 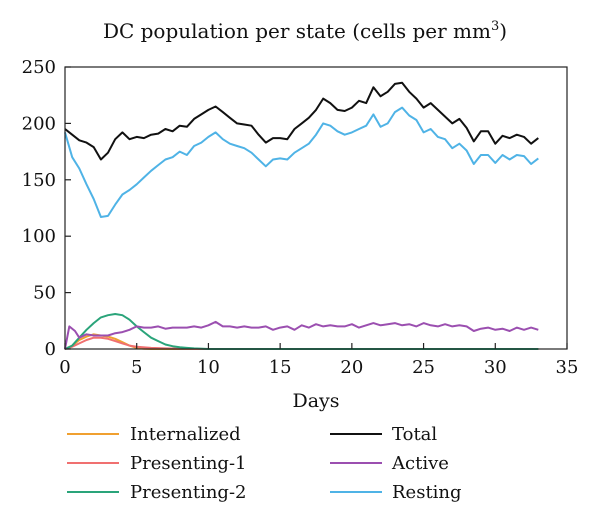 I want to click on x-tick-label: 15, so click(x=280, y=367).